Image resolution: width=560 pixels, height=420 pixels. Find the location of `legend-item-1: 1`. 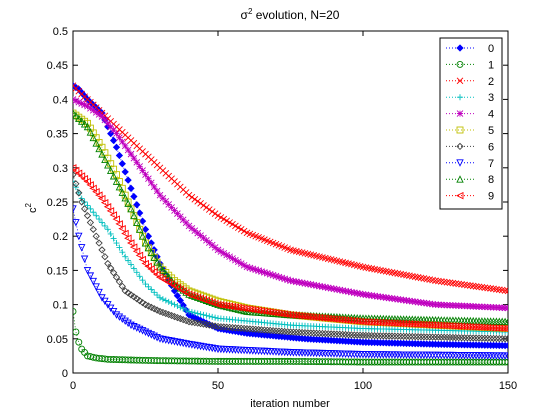

legend-item-1: 1 is located at coordinates (470, 65).